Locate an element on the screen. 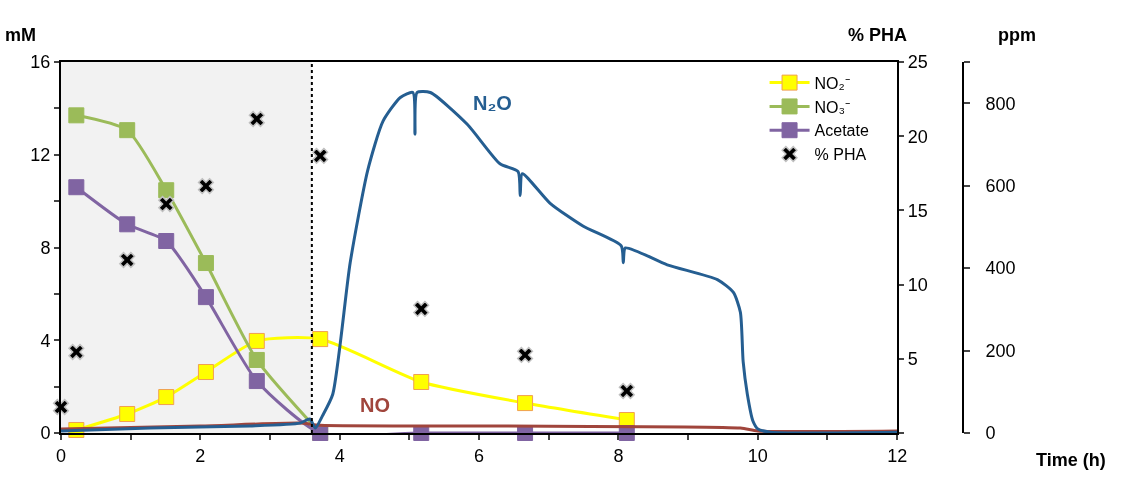 Image resolution: width=1124 pixels, height=479 pixels. y-tick-label: 4 is located at coordinates (45, 340).